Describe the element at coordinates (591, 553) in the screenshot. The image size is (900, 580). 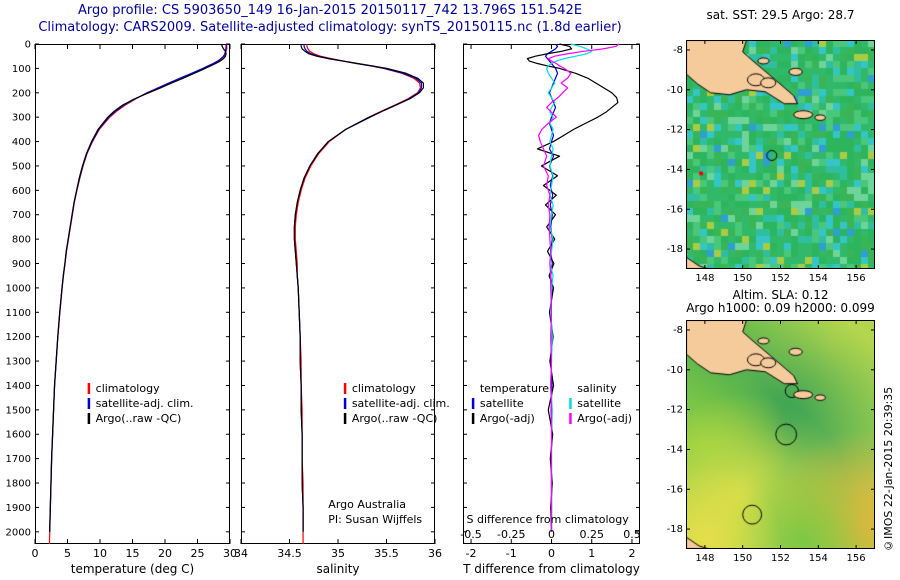
I see `x-tick-label: 1` at that location.